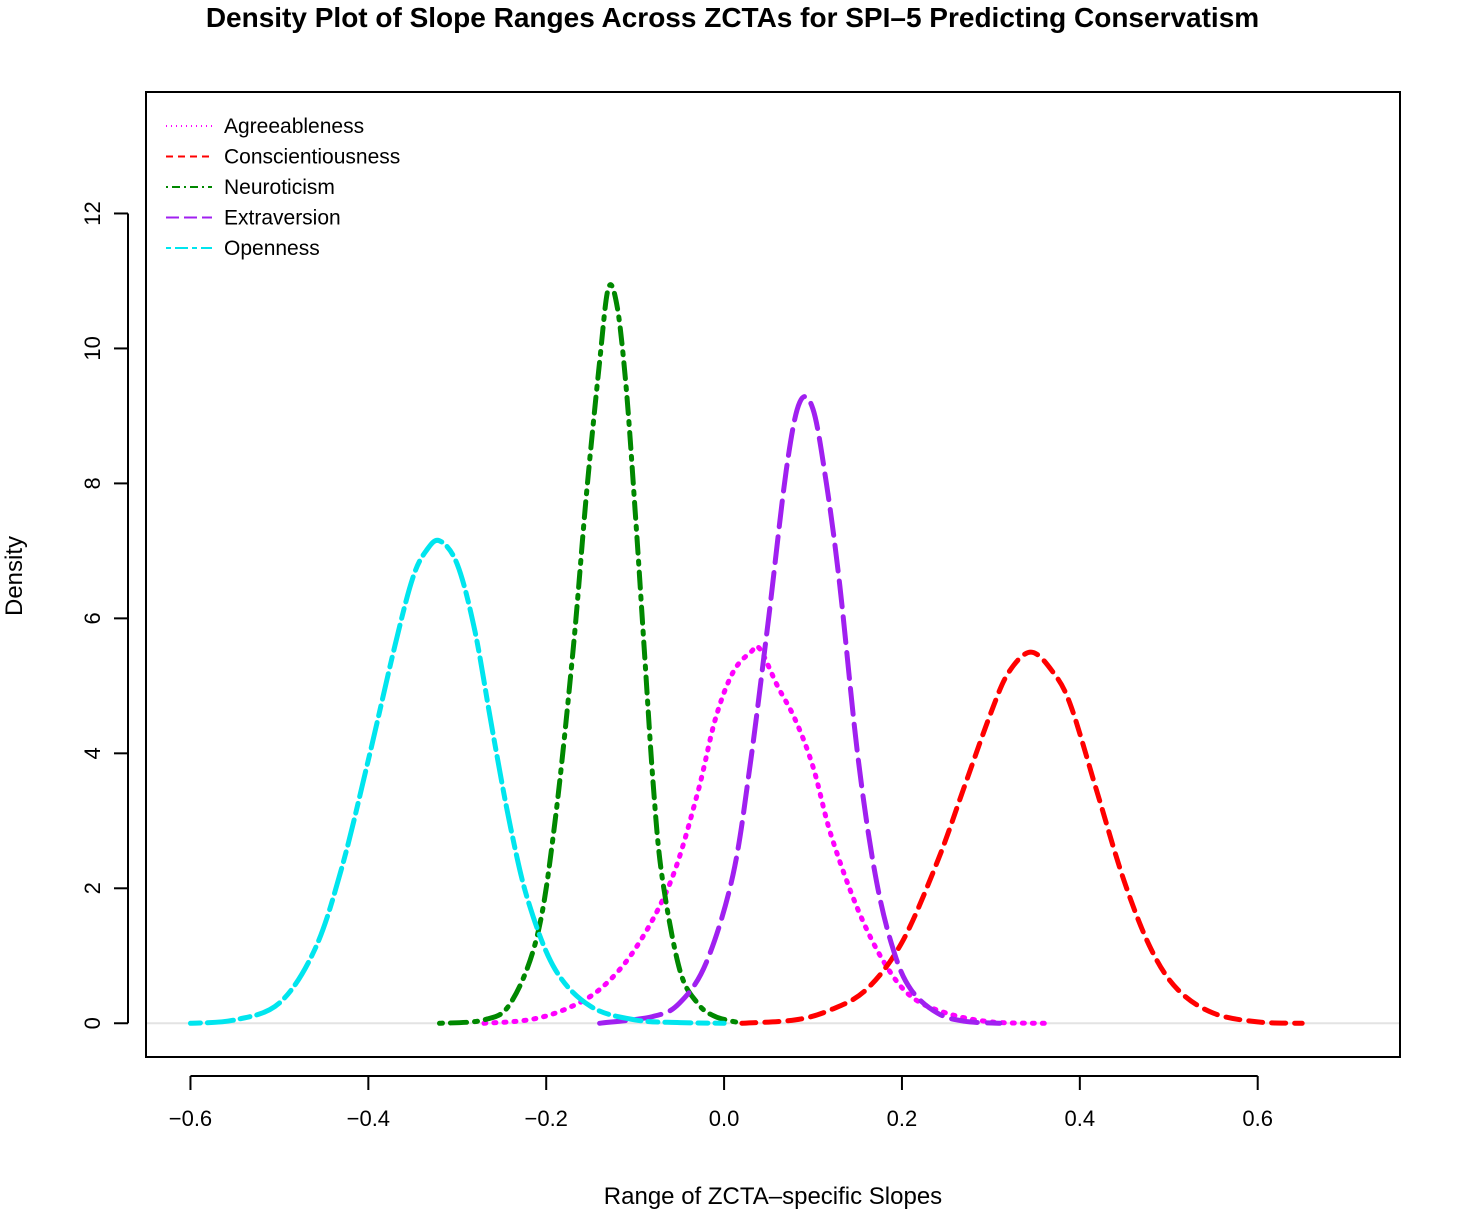 This screenshot has height=1213, width=1465. What do you see at coordinates (190, 1118) in the screenshot?
I see `x-tick-label: −0.6` at bounding box center [190, 1118].